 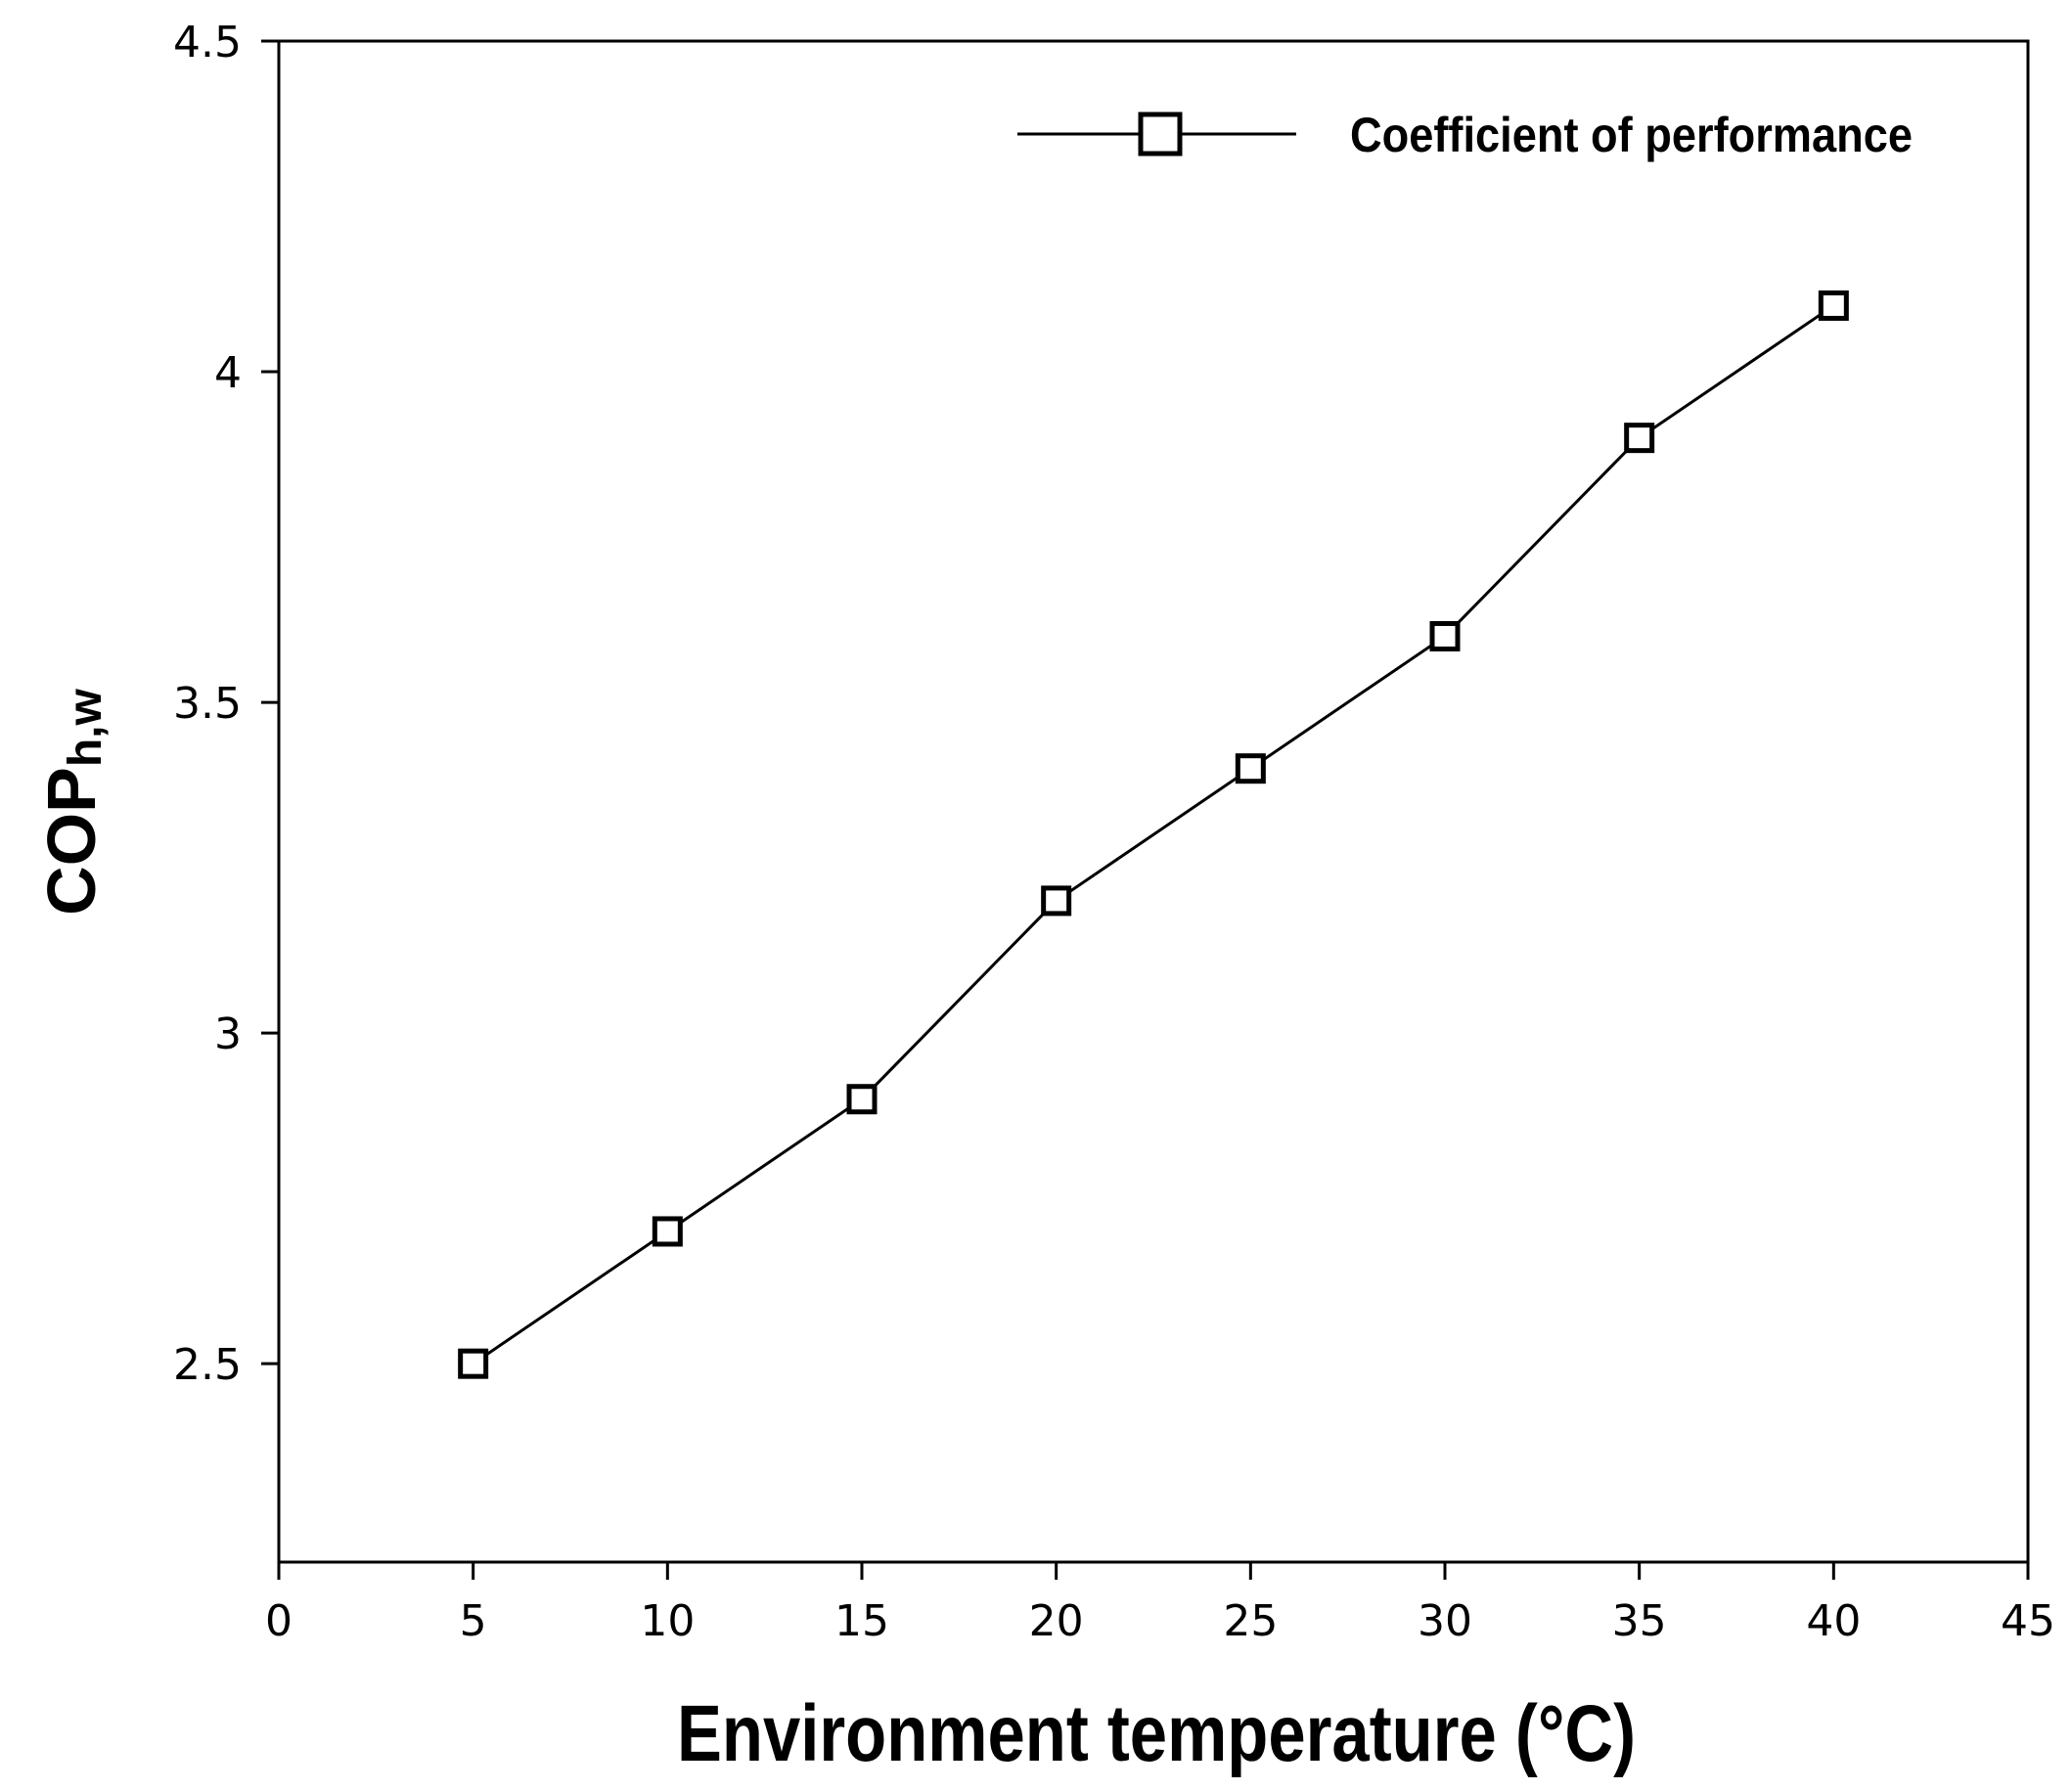 I want to click on x-tick-label: 20, so click(x=1056, y=1621).